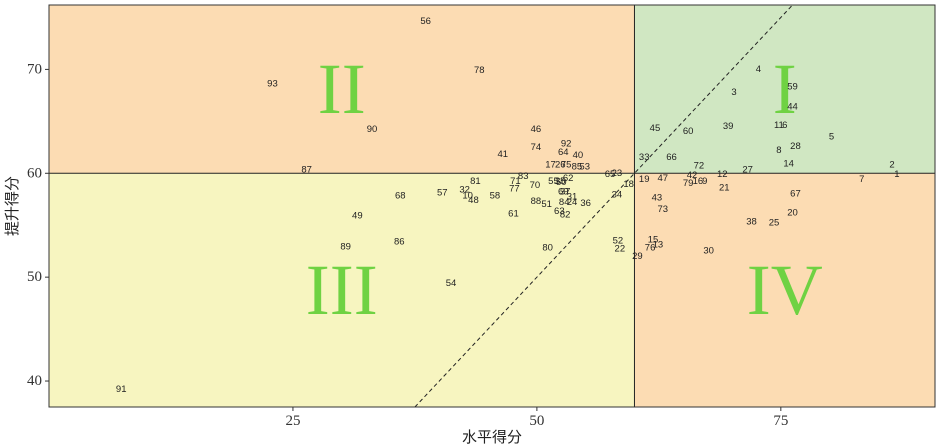 This screenshot has width=939, height=446. I want to click on point-label-1: 1, so click(896, 174).